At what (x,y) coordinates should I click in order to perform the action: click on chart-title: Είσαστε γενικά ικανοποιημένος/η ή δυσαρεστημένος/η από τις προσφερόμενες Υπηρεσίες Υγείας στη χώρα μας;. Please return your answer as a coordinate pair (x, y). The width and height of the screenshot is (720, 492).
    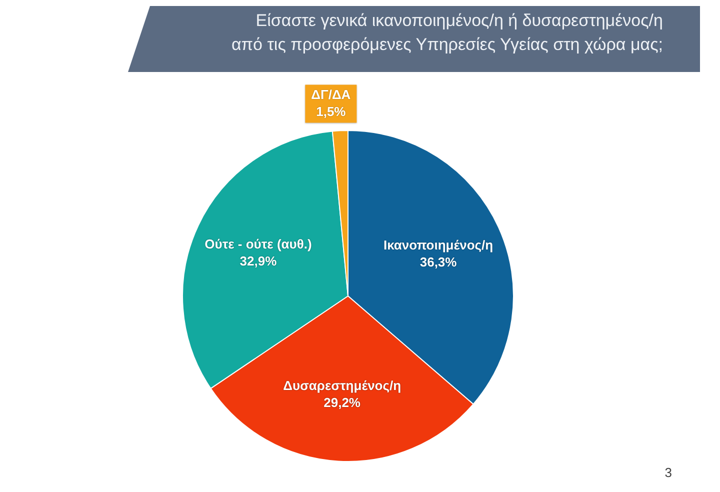
    Looking at the image, I should click on (446, 33).